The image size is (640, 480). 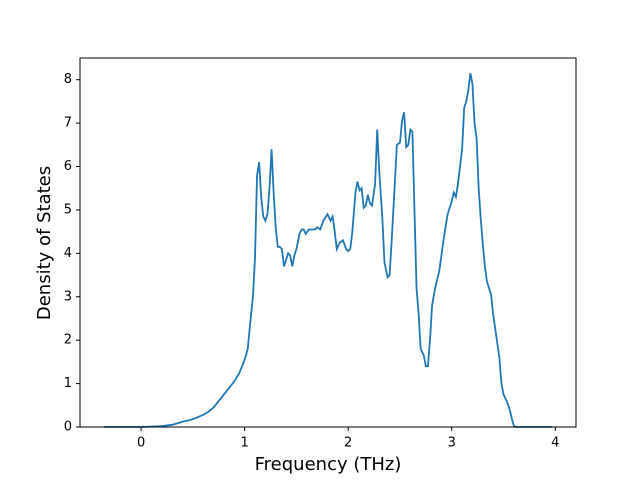 What do you see at coordinates (68, 253) in the screenshot?
I see `y-tick-label: 4` at bounding box center [68, 253].